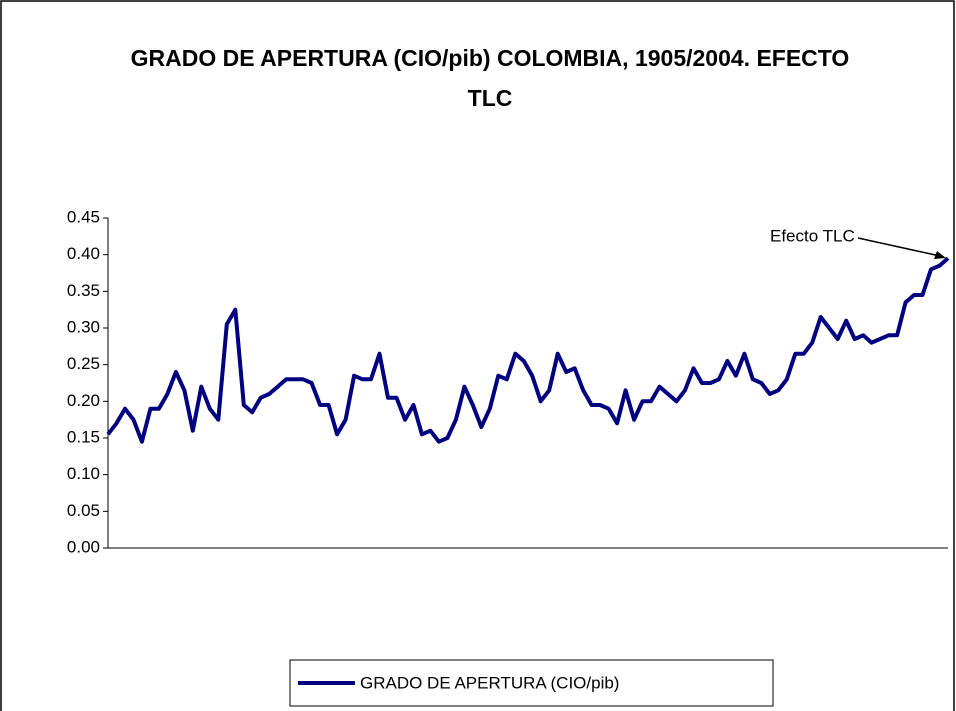  Describe the element at coordinates (83, 400) in the screenshot. I see `y-tick-label: 0.20` at that location.